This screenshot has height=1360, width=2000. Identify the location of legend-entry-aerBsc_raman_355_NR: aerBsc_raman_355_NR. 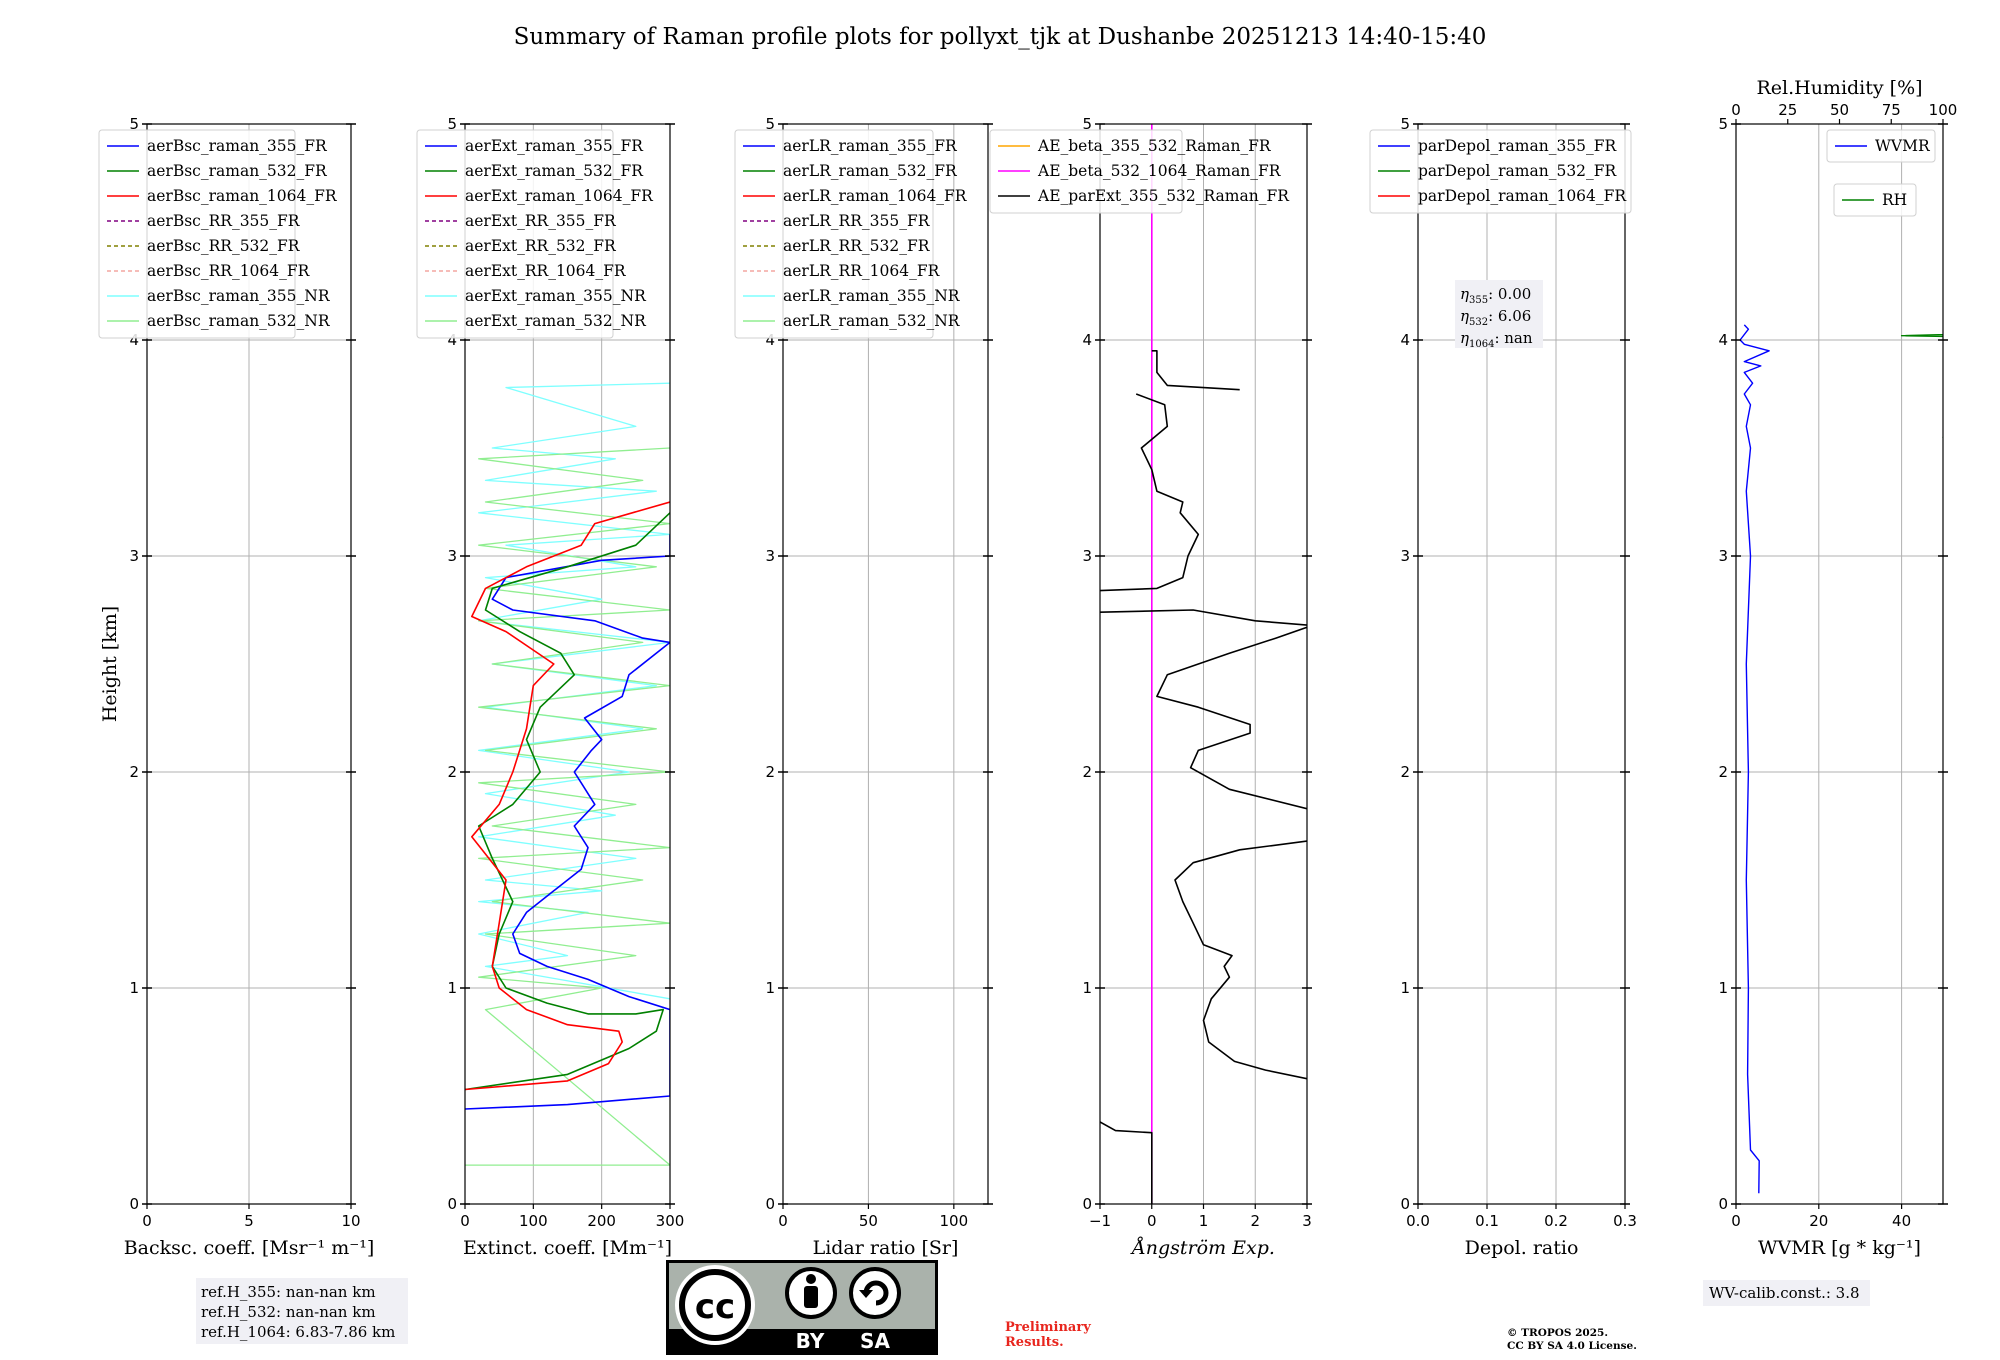
(239, 296).